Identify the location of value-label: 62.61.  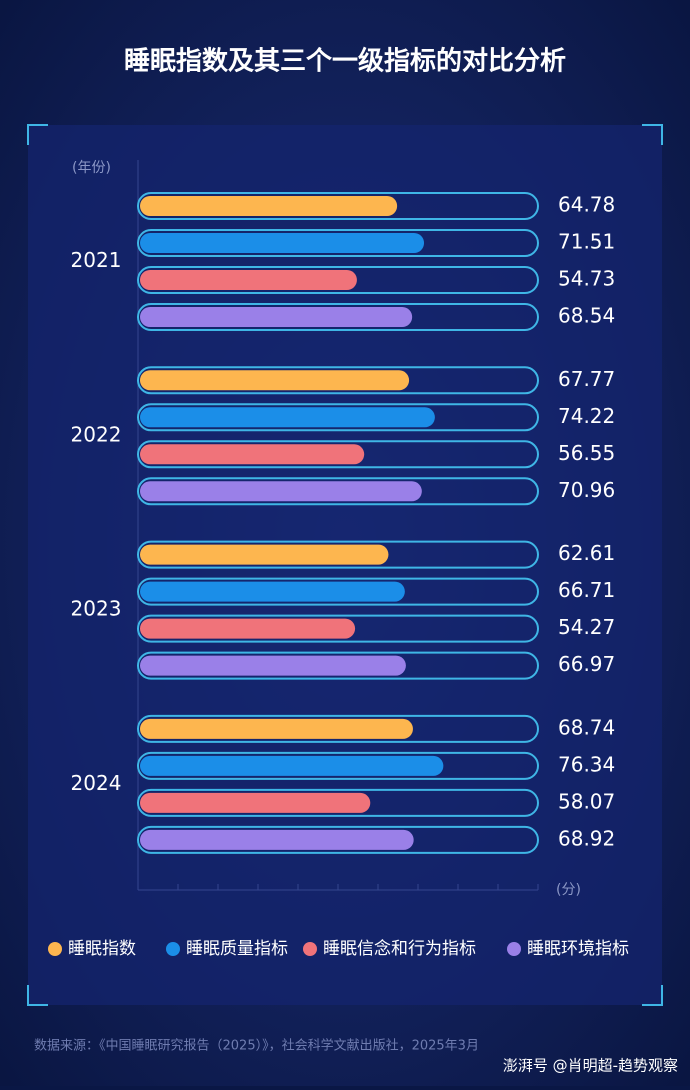
(586, 553).